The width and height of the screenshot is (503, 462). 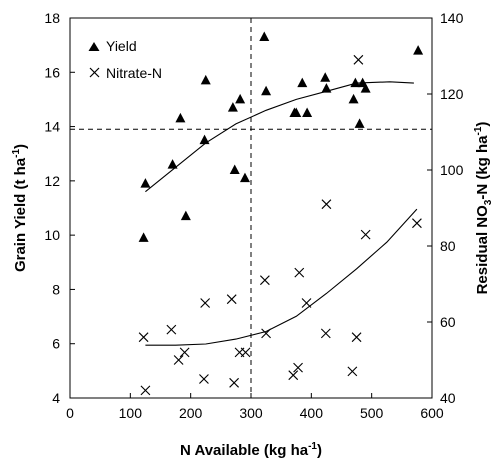 What do you see at coordinates (448, 246) in the screenshot?
I see `y-right-tick-label: 80` at bounding box center [448, 246].